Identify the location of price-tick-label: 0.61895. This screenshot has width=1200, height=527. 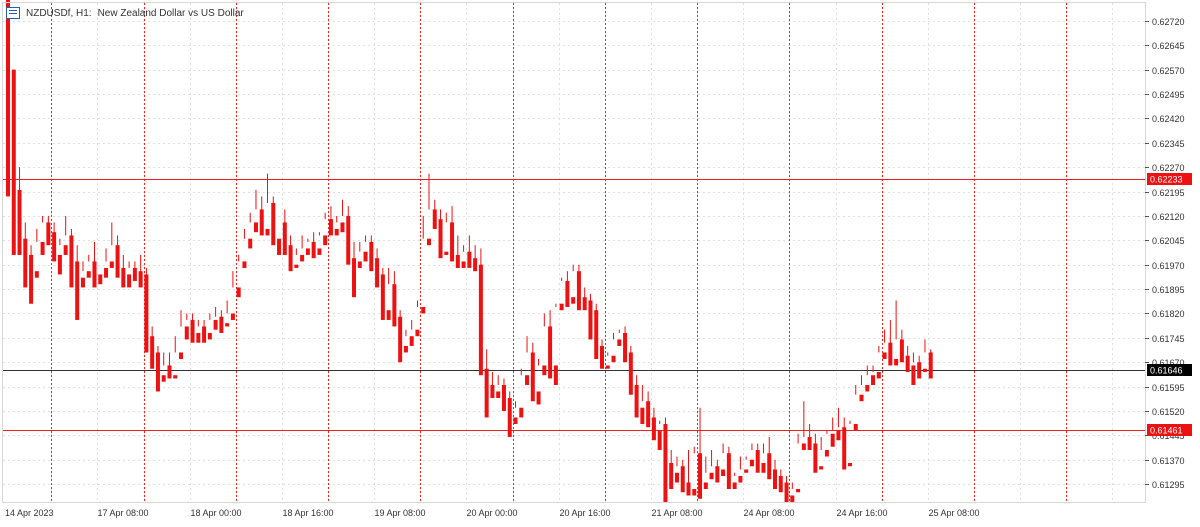
(1168, 290).